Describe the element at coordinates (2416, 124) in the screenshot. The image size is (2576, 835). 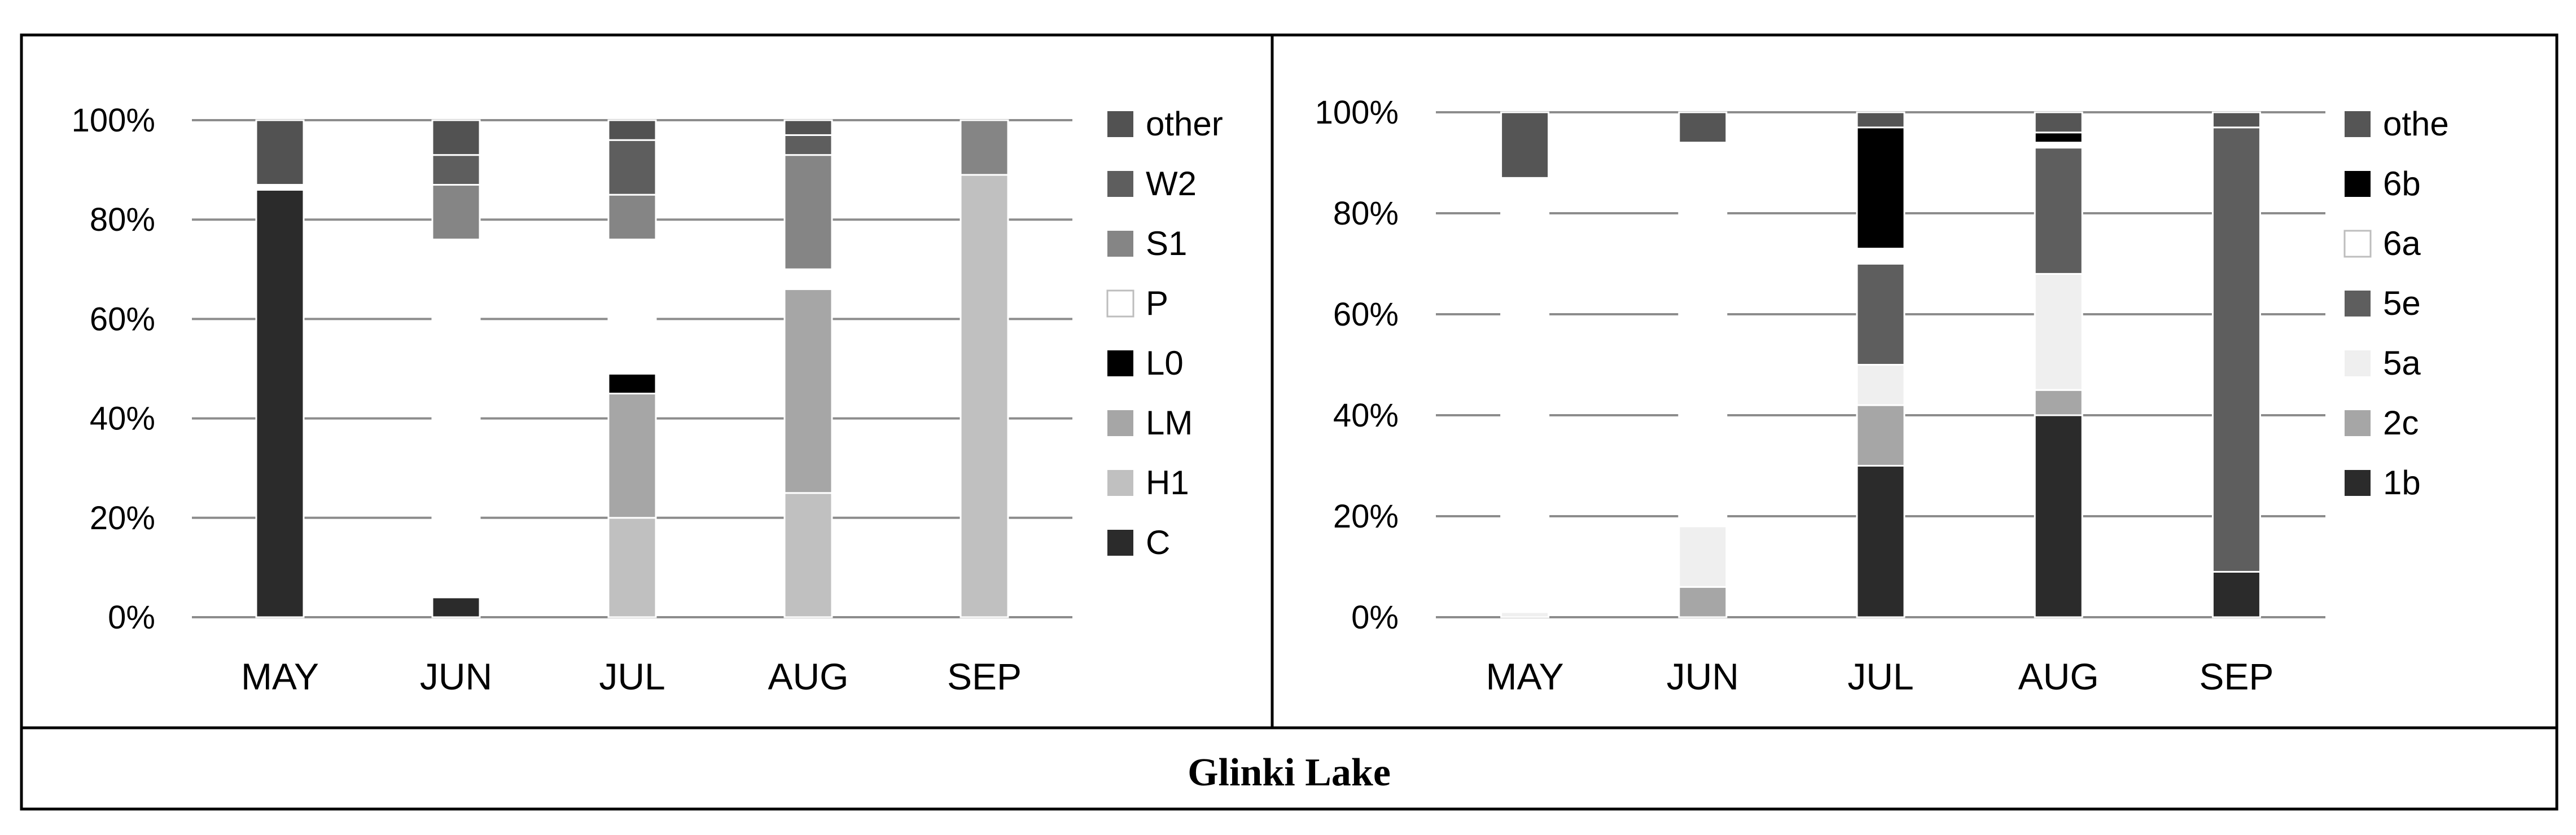
I see `legend-label: othe` at that location.